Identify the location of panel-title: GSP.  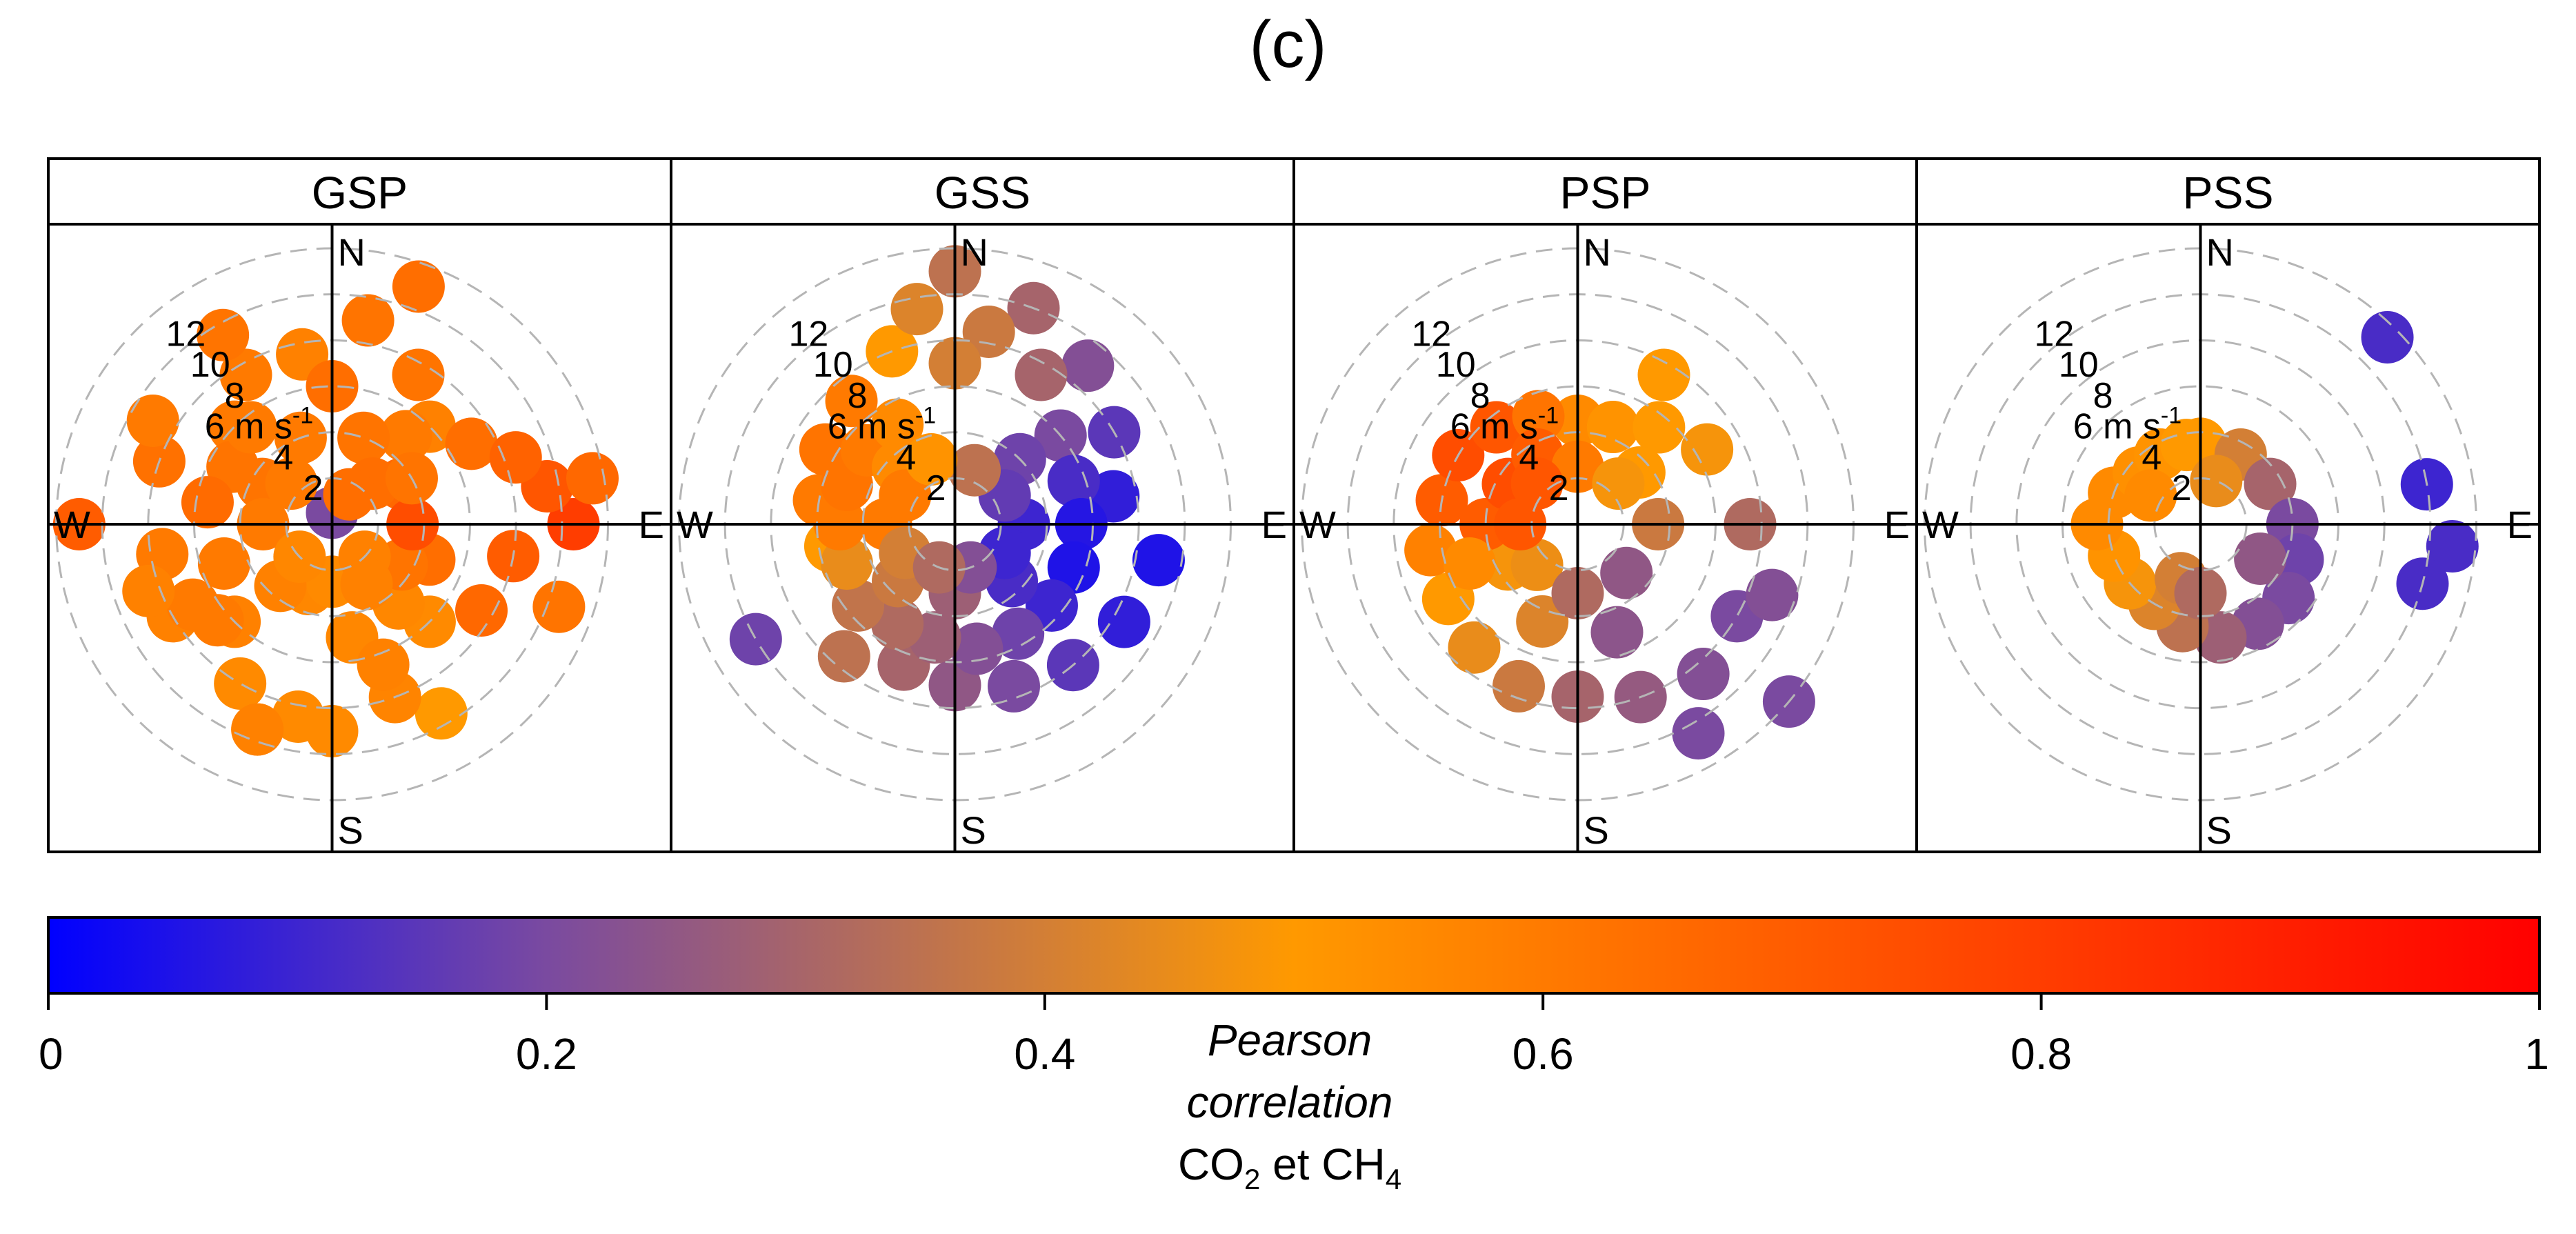
(360, 192).